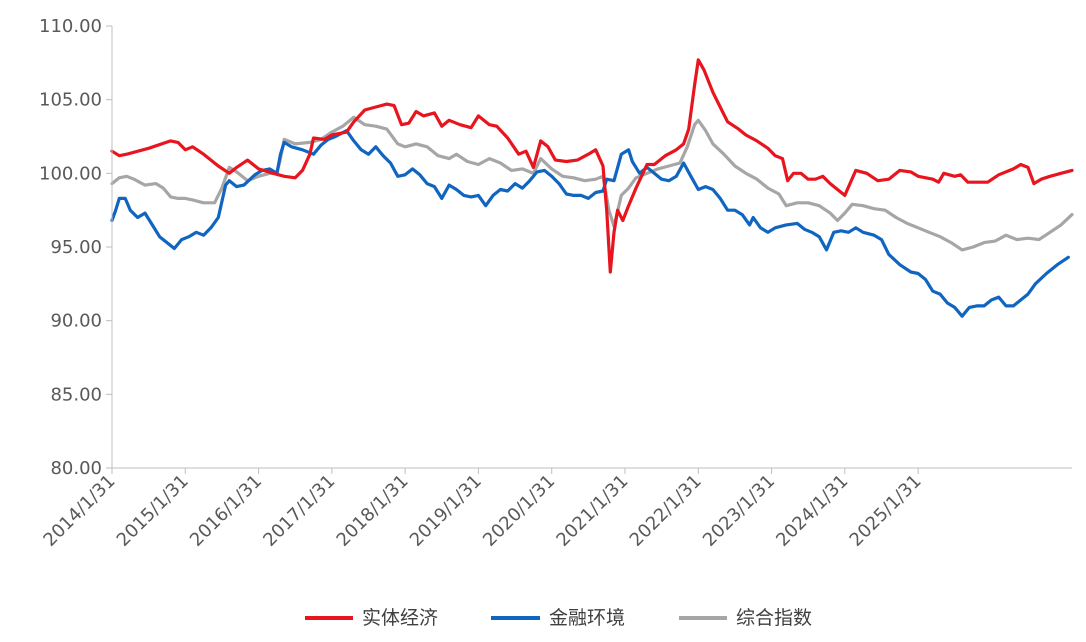  Describe the element at coordinates (592, 511) in the screenshot. I see `x-tick-label: 2021/1/31` at that location.